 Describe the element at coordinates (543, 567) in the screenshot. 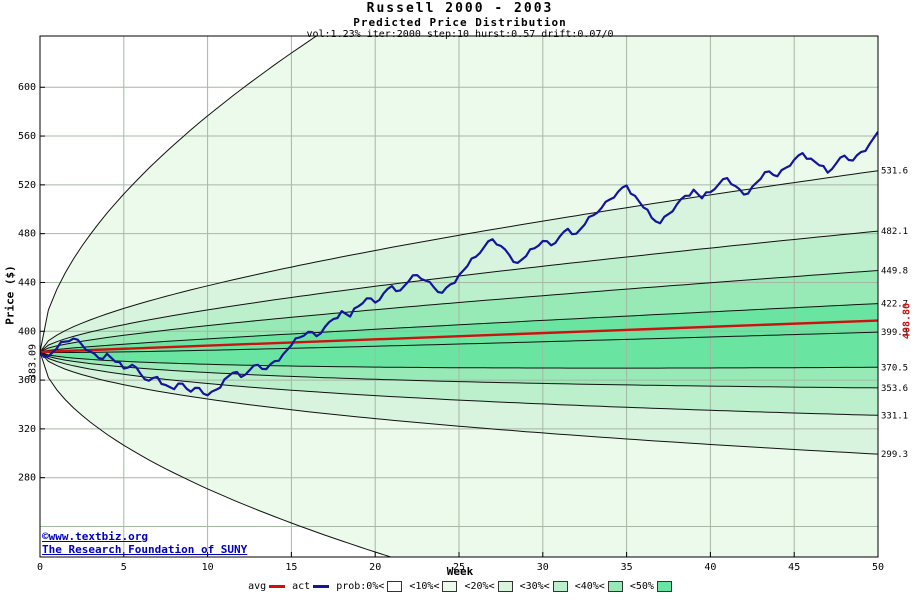

I see `x-tick-label: 30` at that location.